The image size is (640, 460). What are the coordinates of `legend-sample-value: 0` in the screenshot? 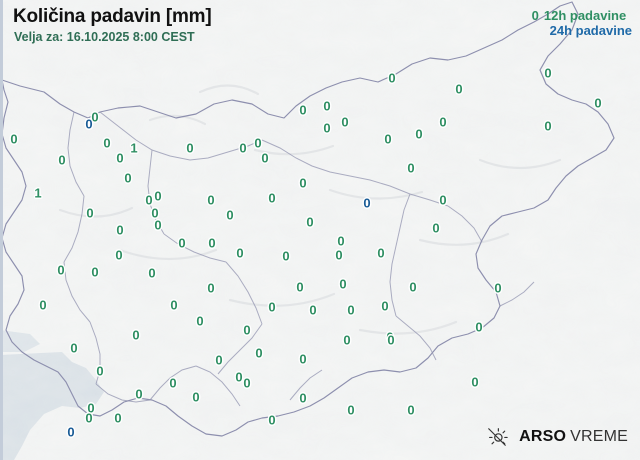 It's located at (535, 15).